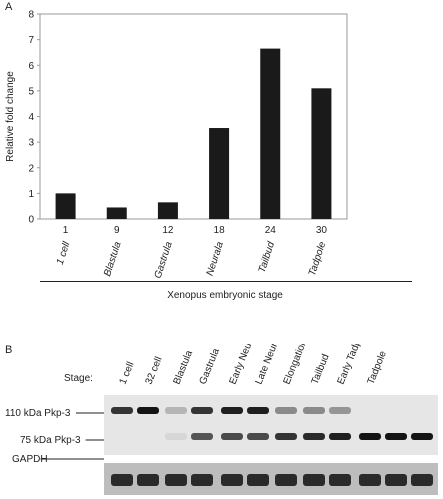  What do you see at coordinates (377, 367) in the screenshot?
I see `lane-label: Tadpole` at bounding box center [377, 367].